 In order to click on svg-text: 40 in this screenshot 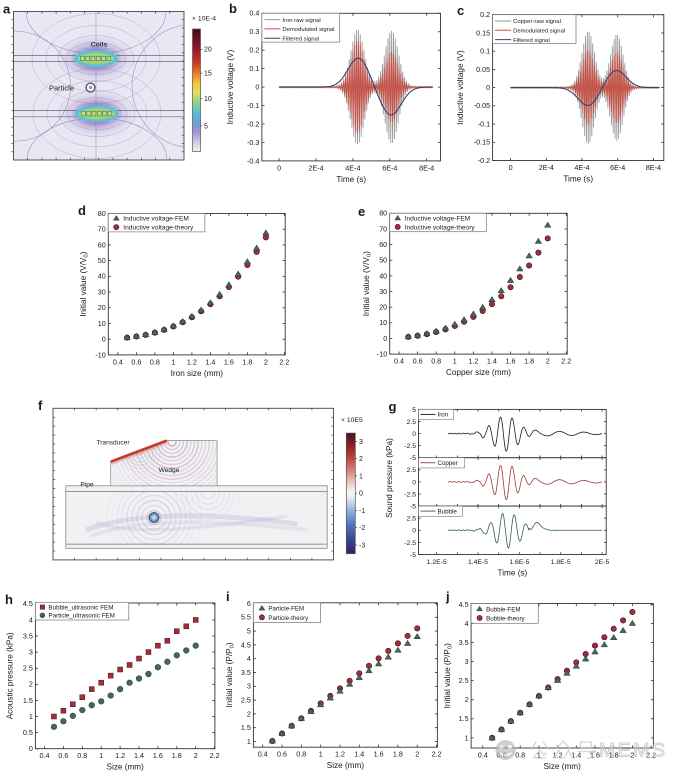, I will do `click(102, 276)`.